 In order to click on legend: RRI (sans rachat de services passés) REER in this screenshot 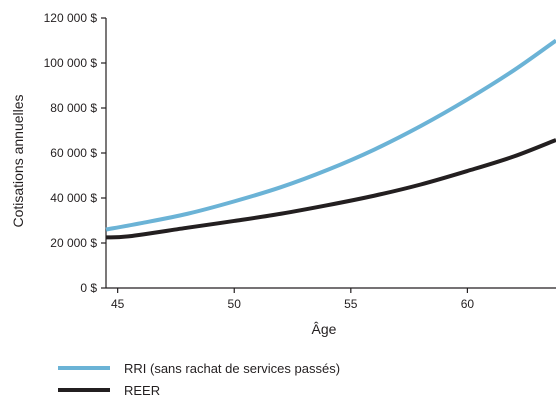, I will do `click(199, 379)`.